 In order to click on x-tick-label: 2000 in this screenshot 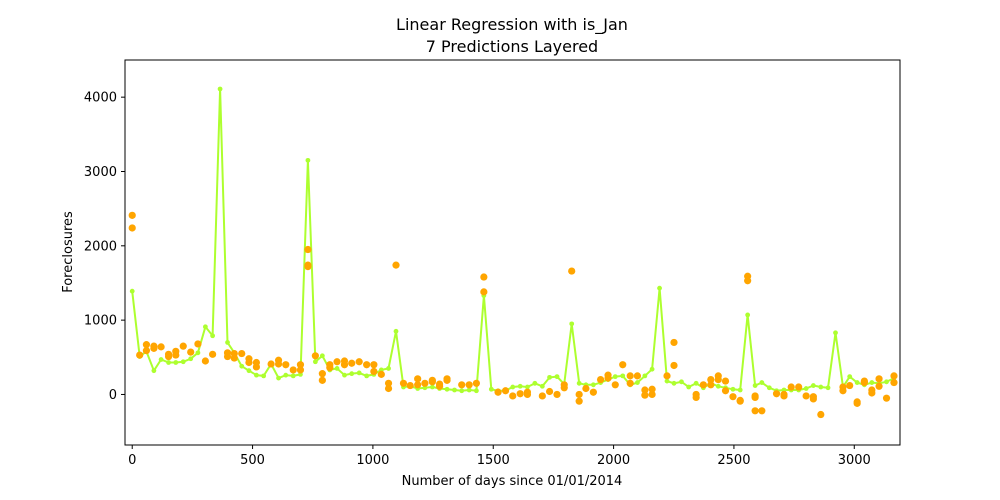, I will do `click(613, 460)`.